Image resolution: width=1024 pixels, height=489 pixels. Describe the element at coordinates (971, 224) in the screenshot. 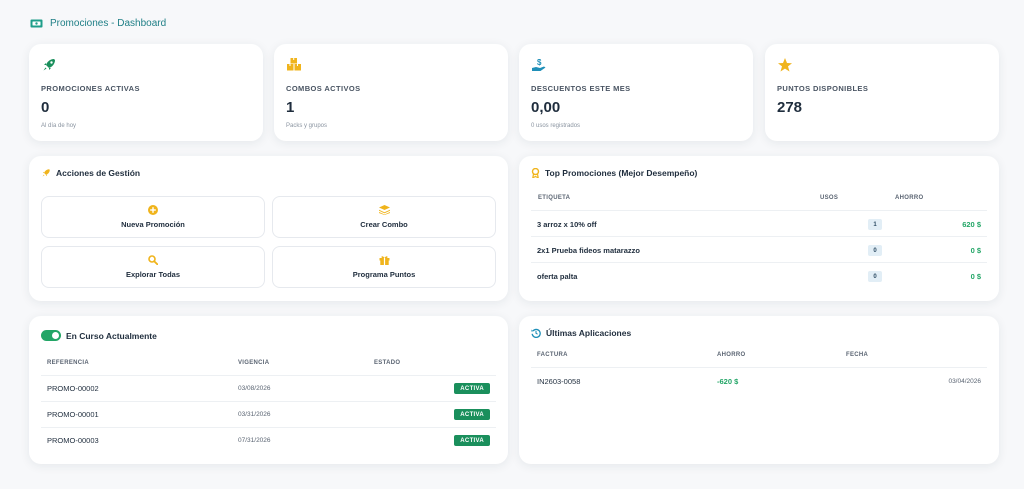

I see `savings-amount: 620 $` at that location.